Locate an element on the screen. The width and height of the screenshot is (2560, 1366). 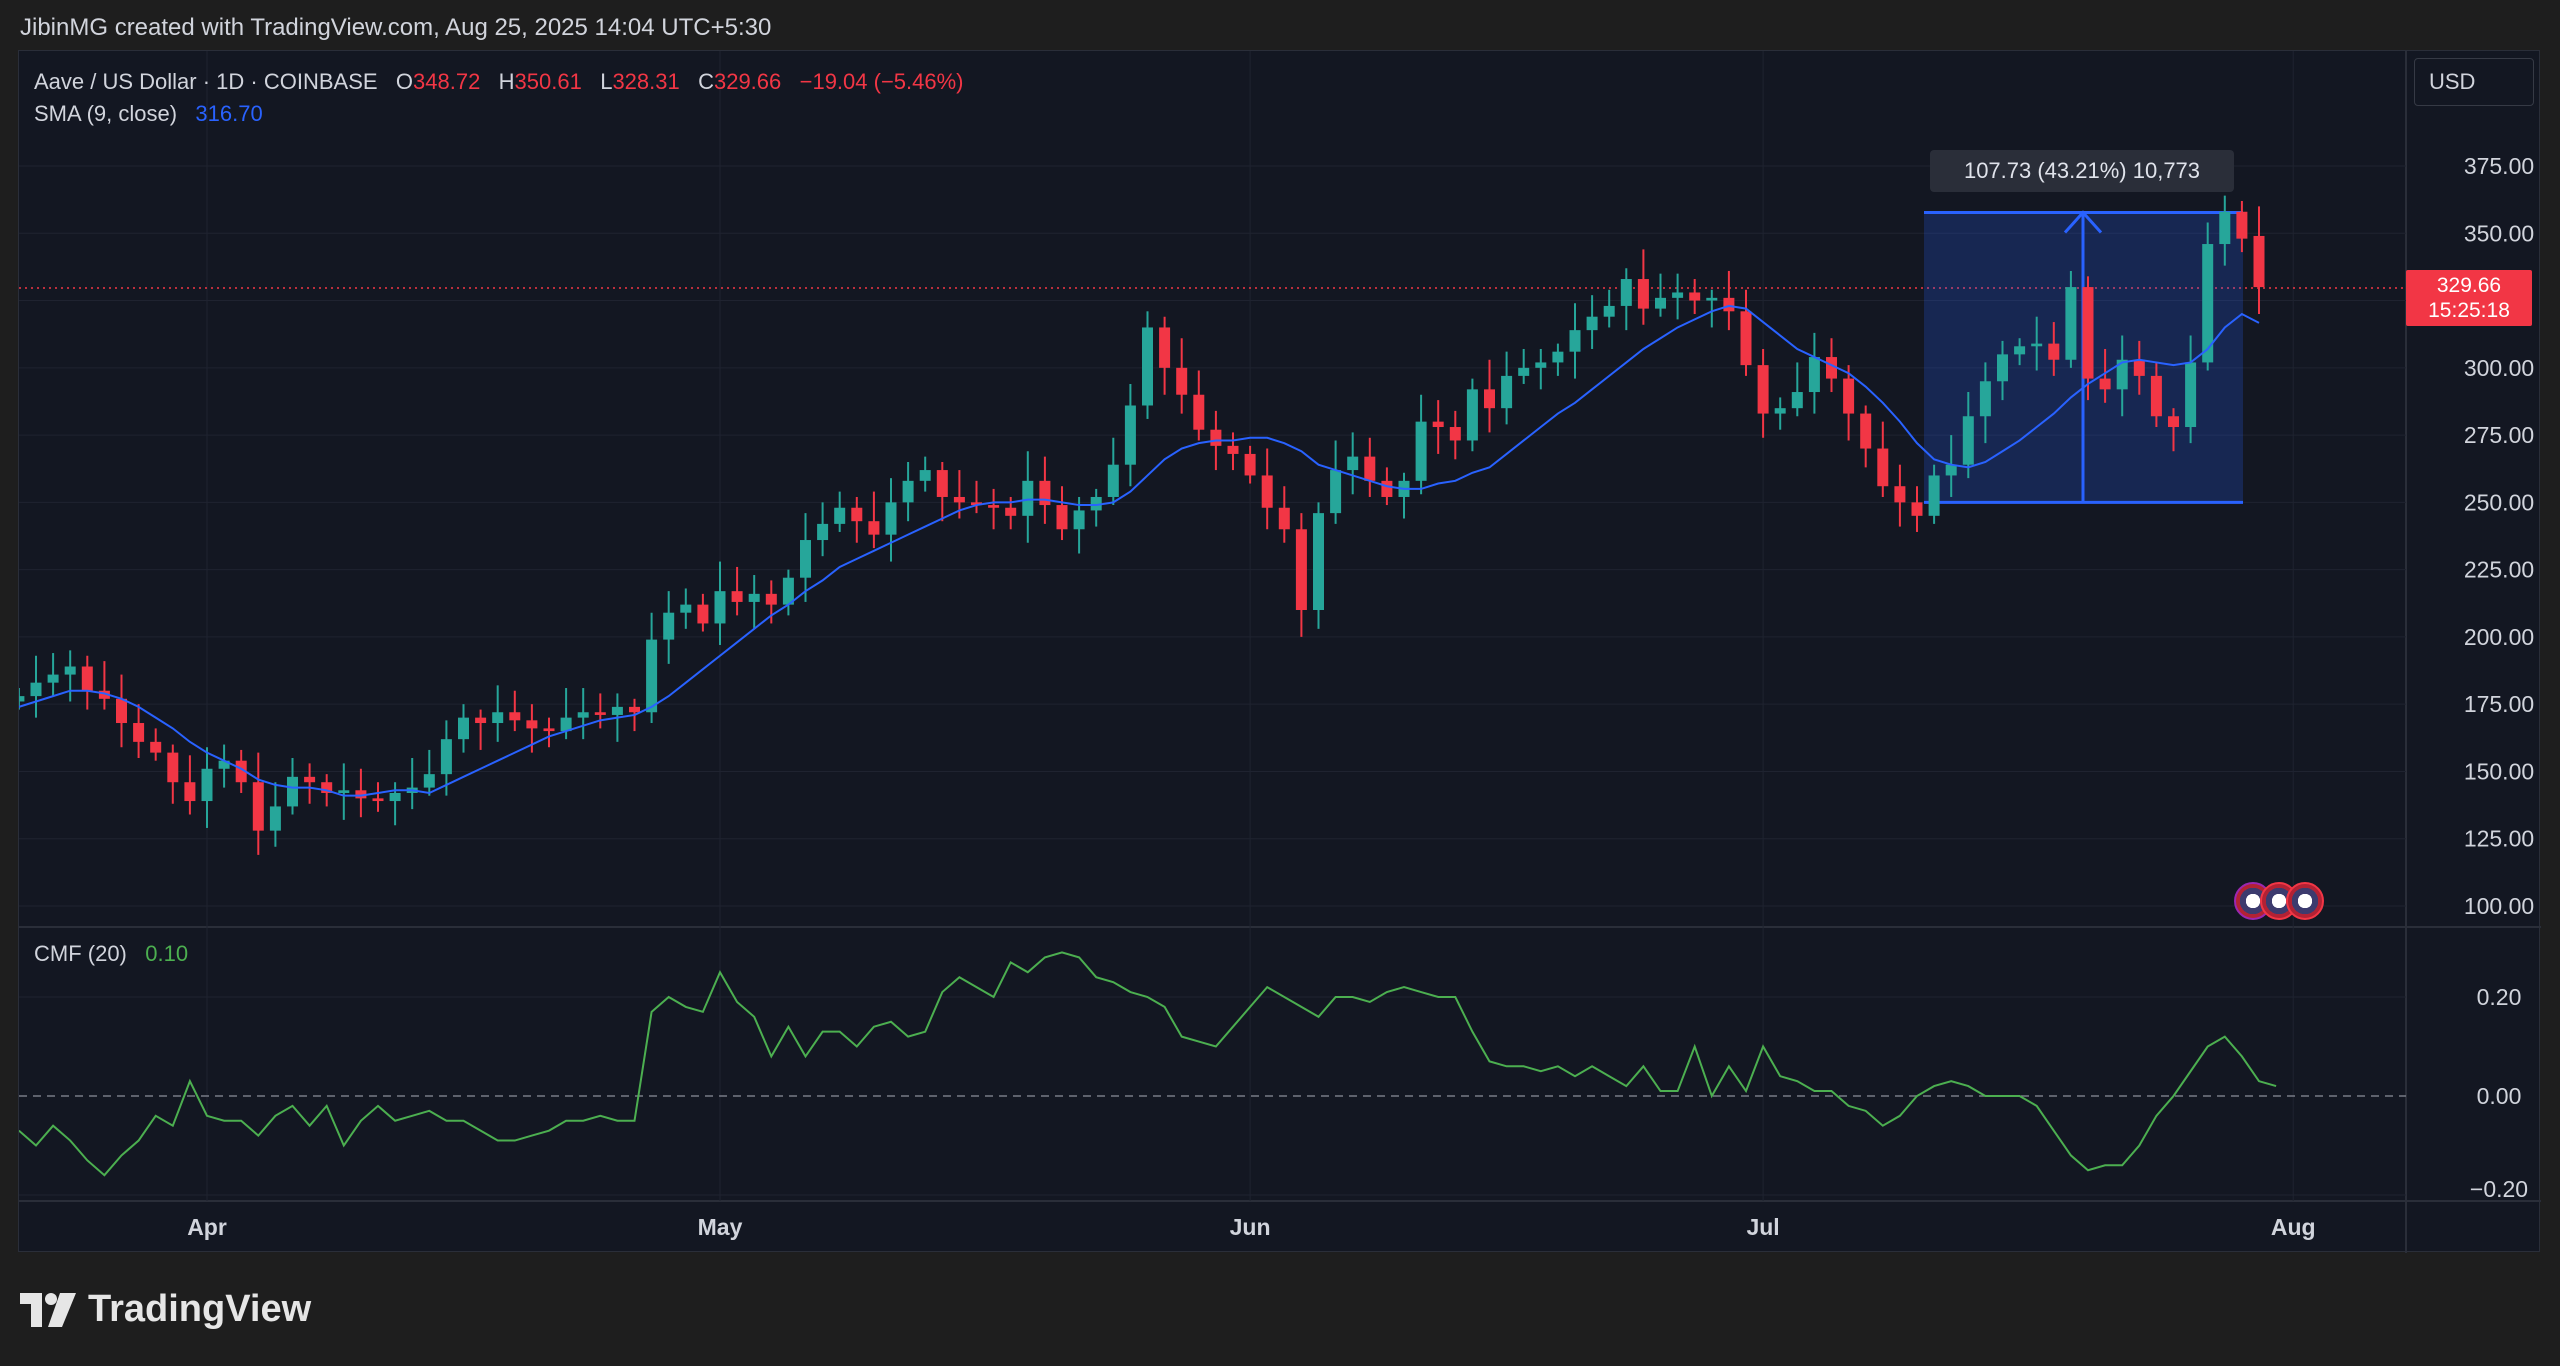
time-tick-label: Jun is located at coordinates (1250, 1227).